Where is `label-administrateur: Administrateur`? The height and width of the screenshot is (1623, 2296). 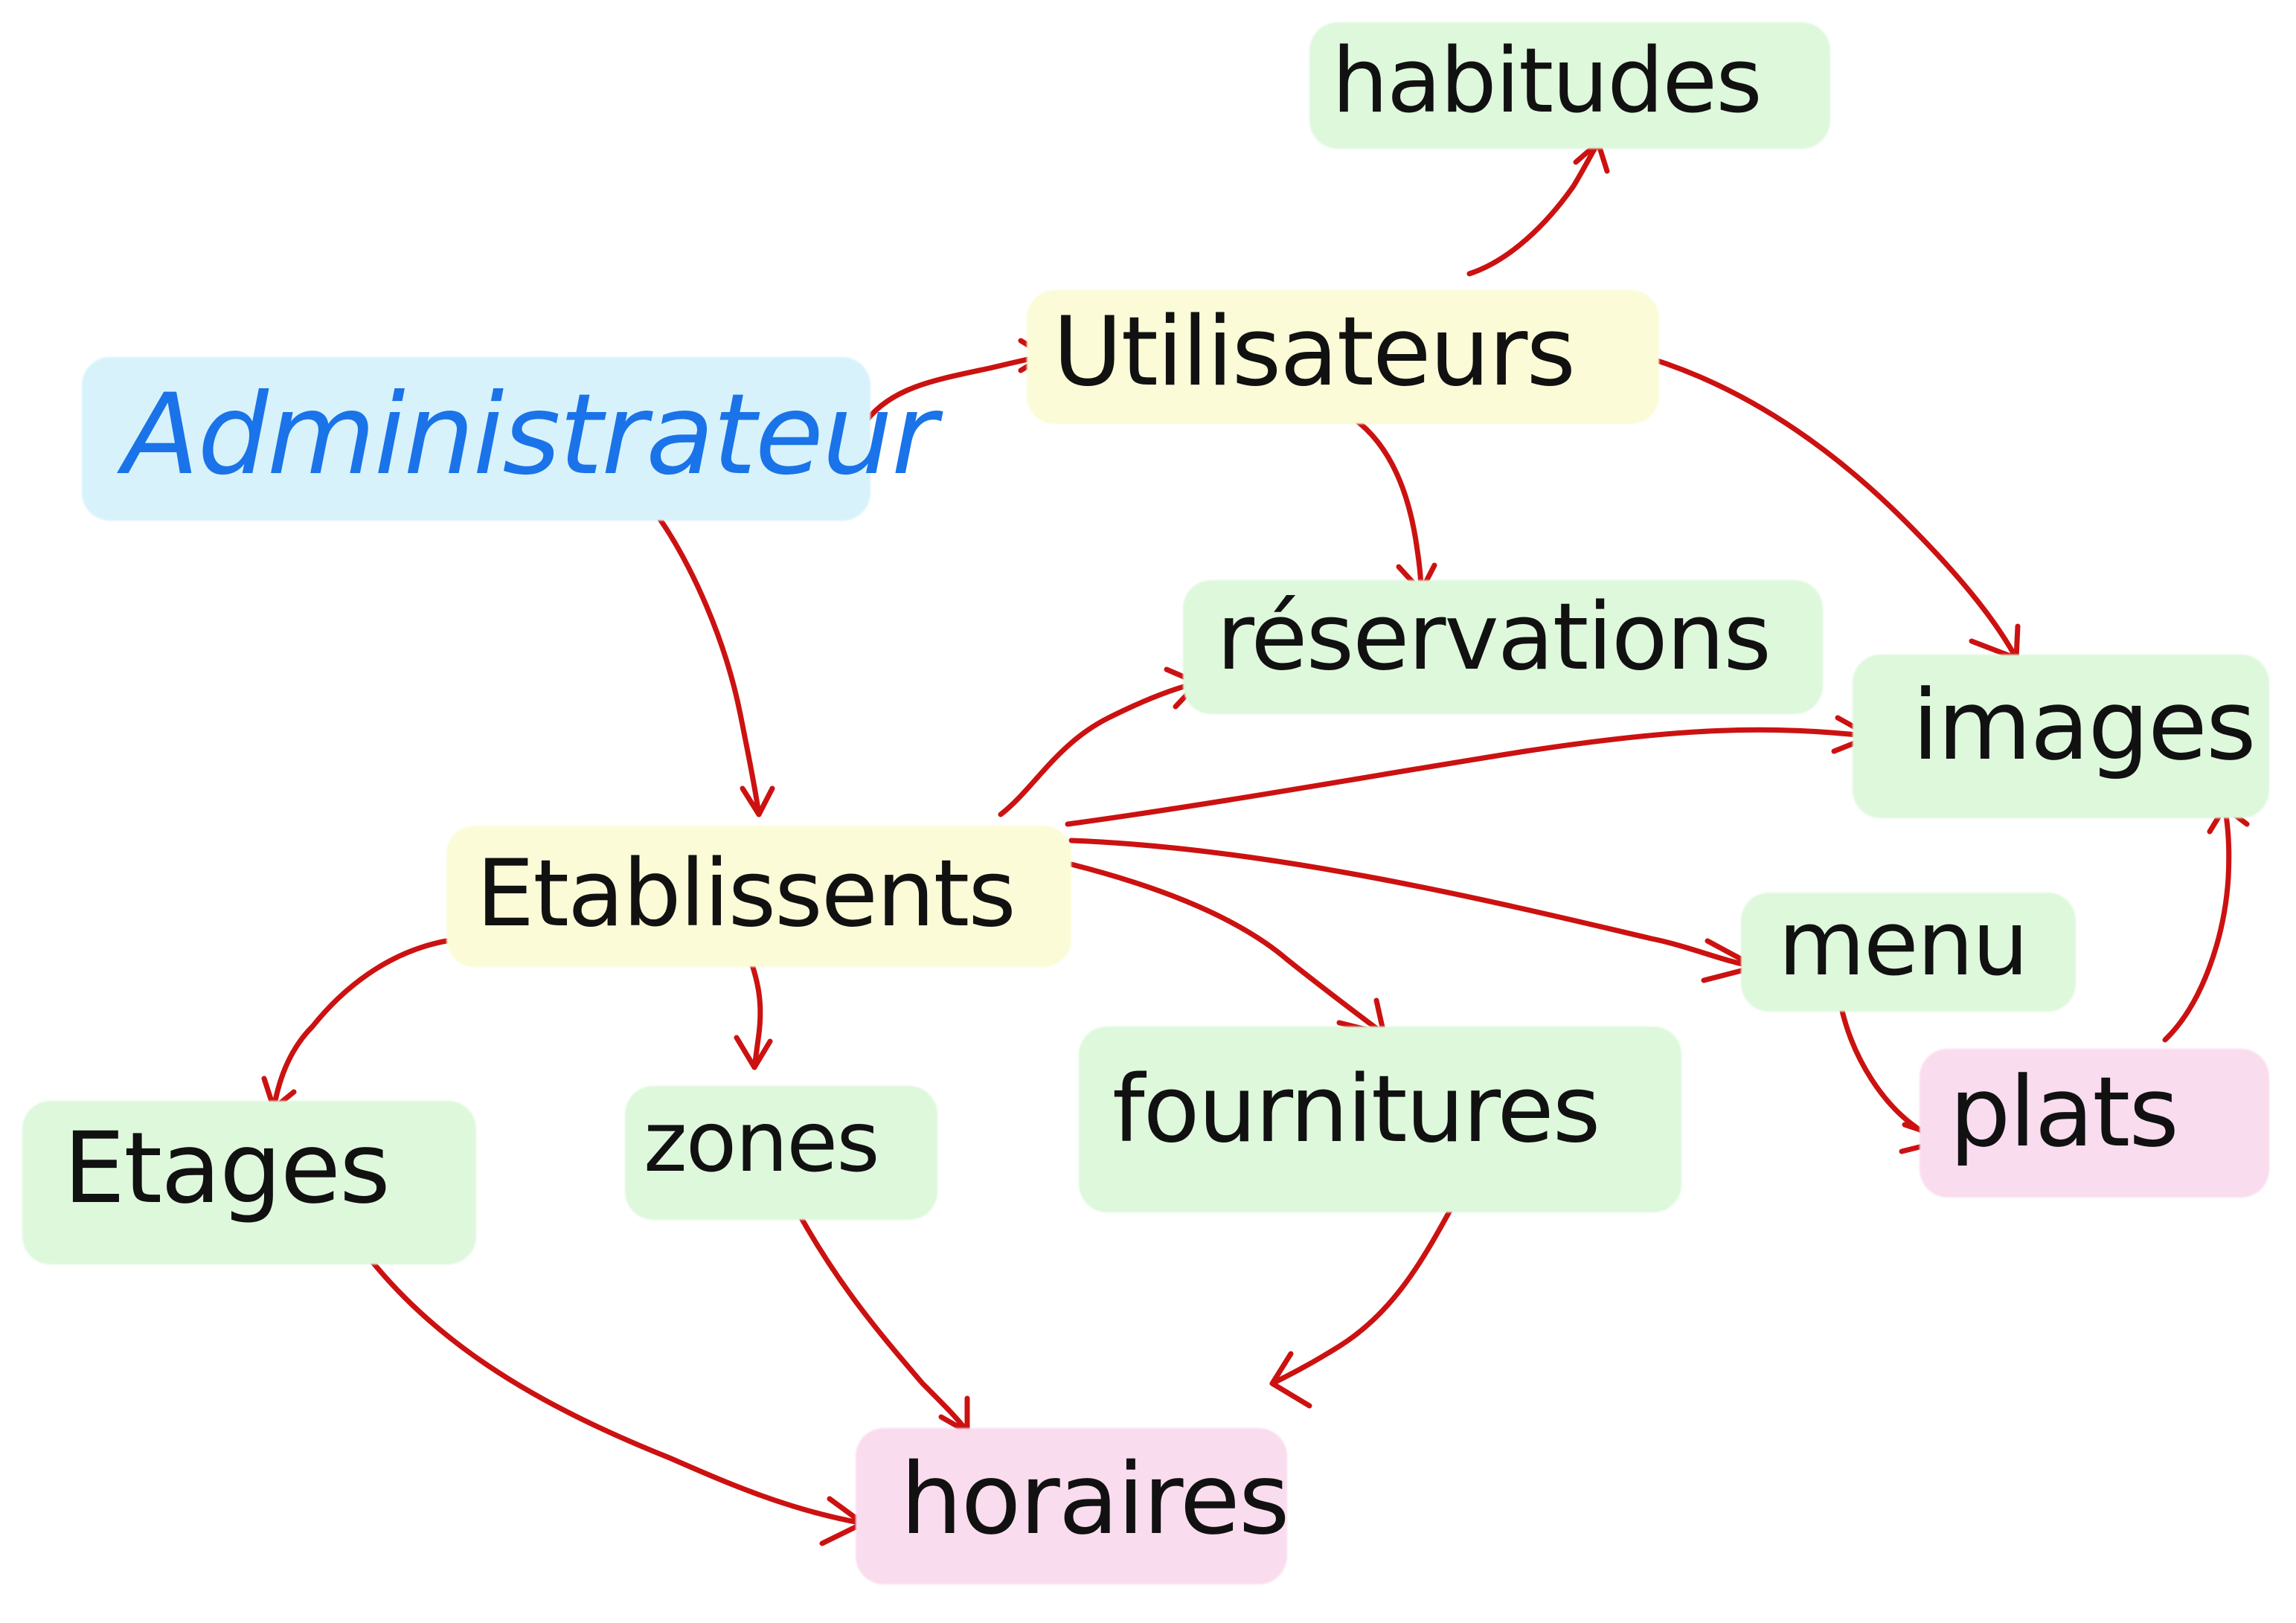 label-administrateur: Administrateur is located at coordinates (530, 435).